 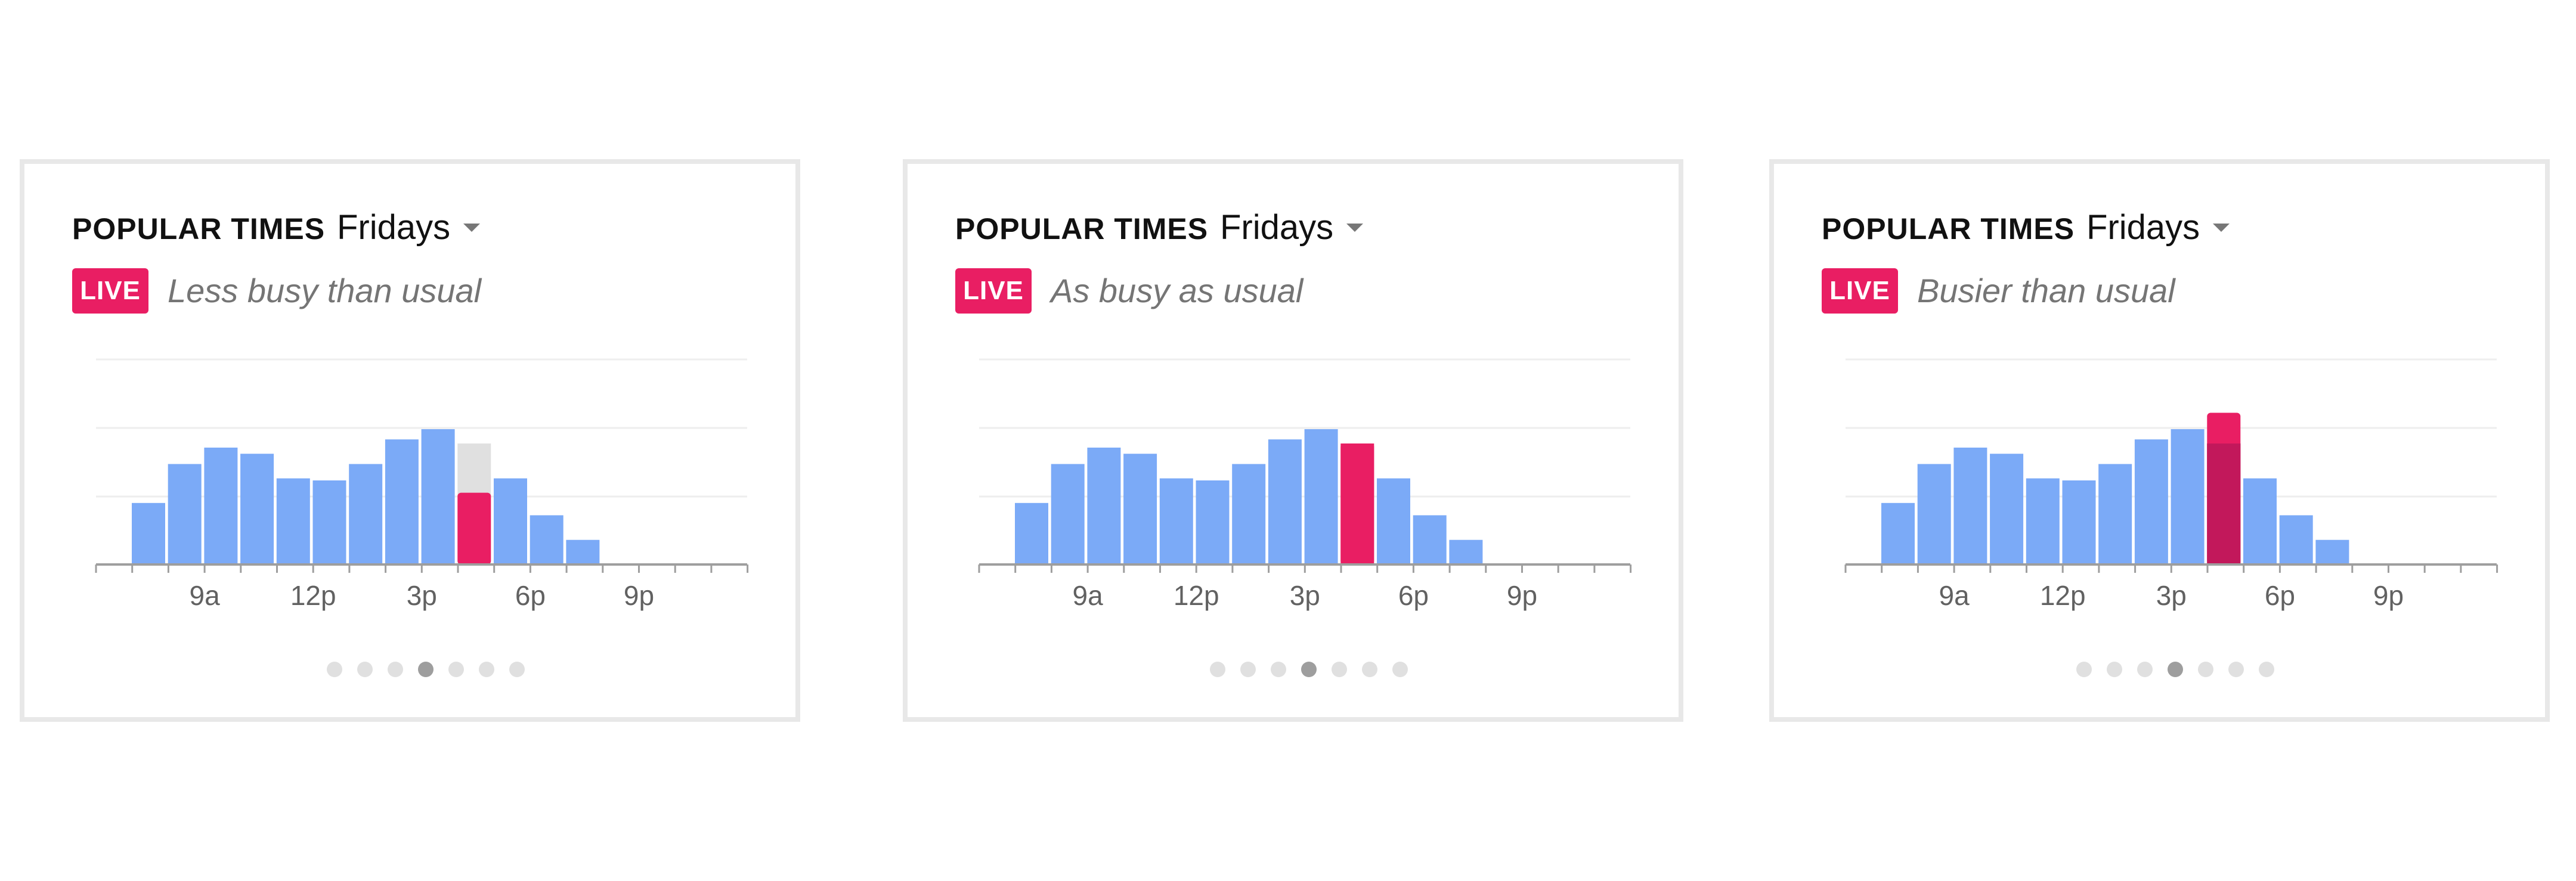 What do you see at coordinates (2224, 503) in the screenshot?
I see `bar-usual-overlay` at bounding box center [2224, 503].